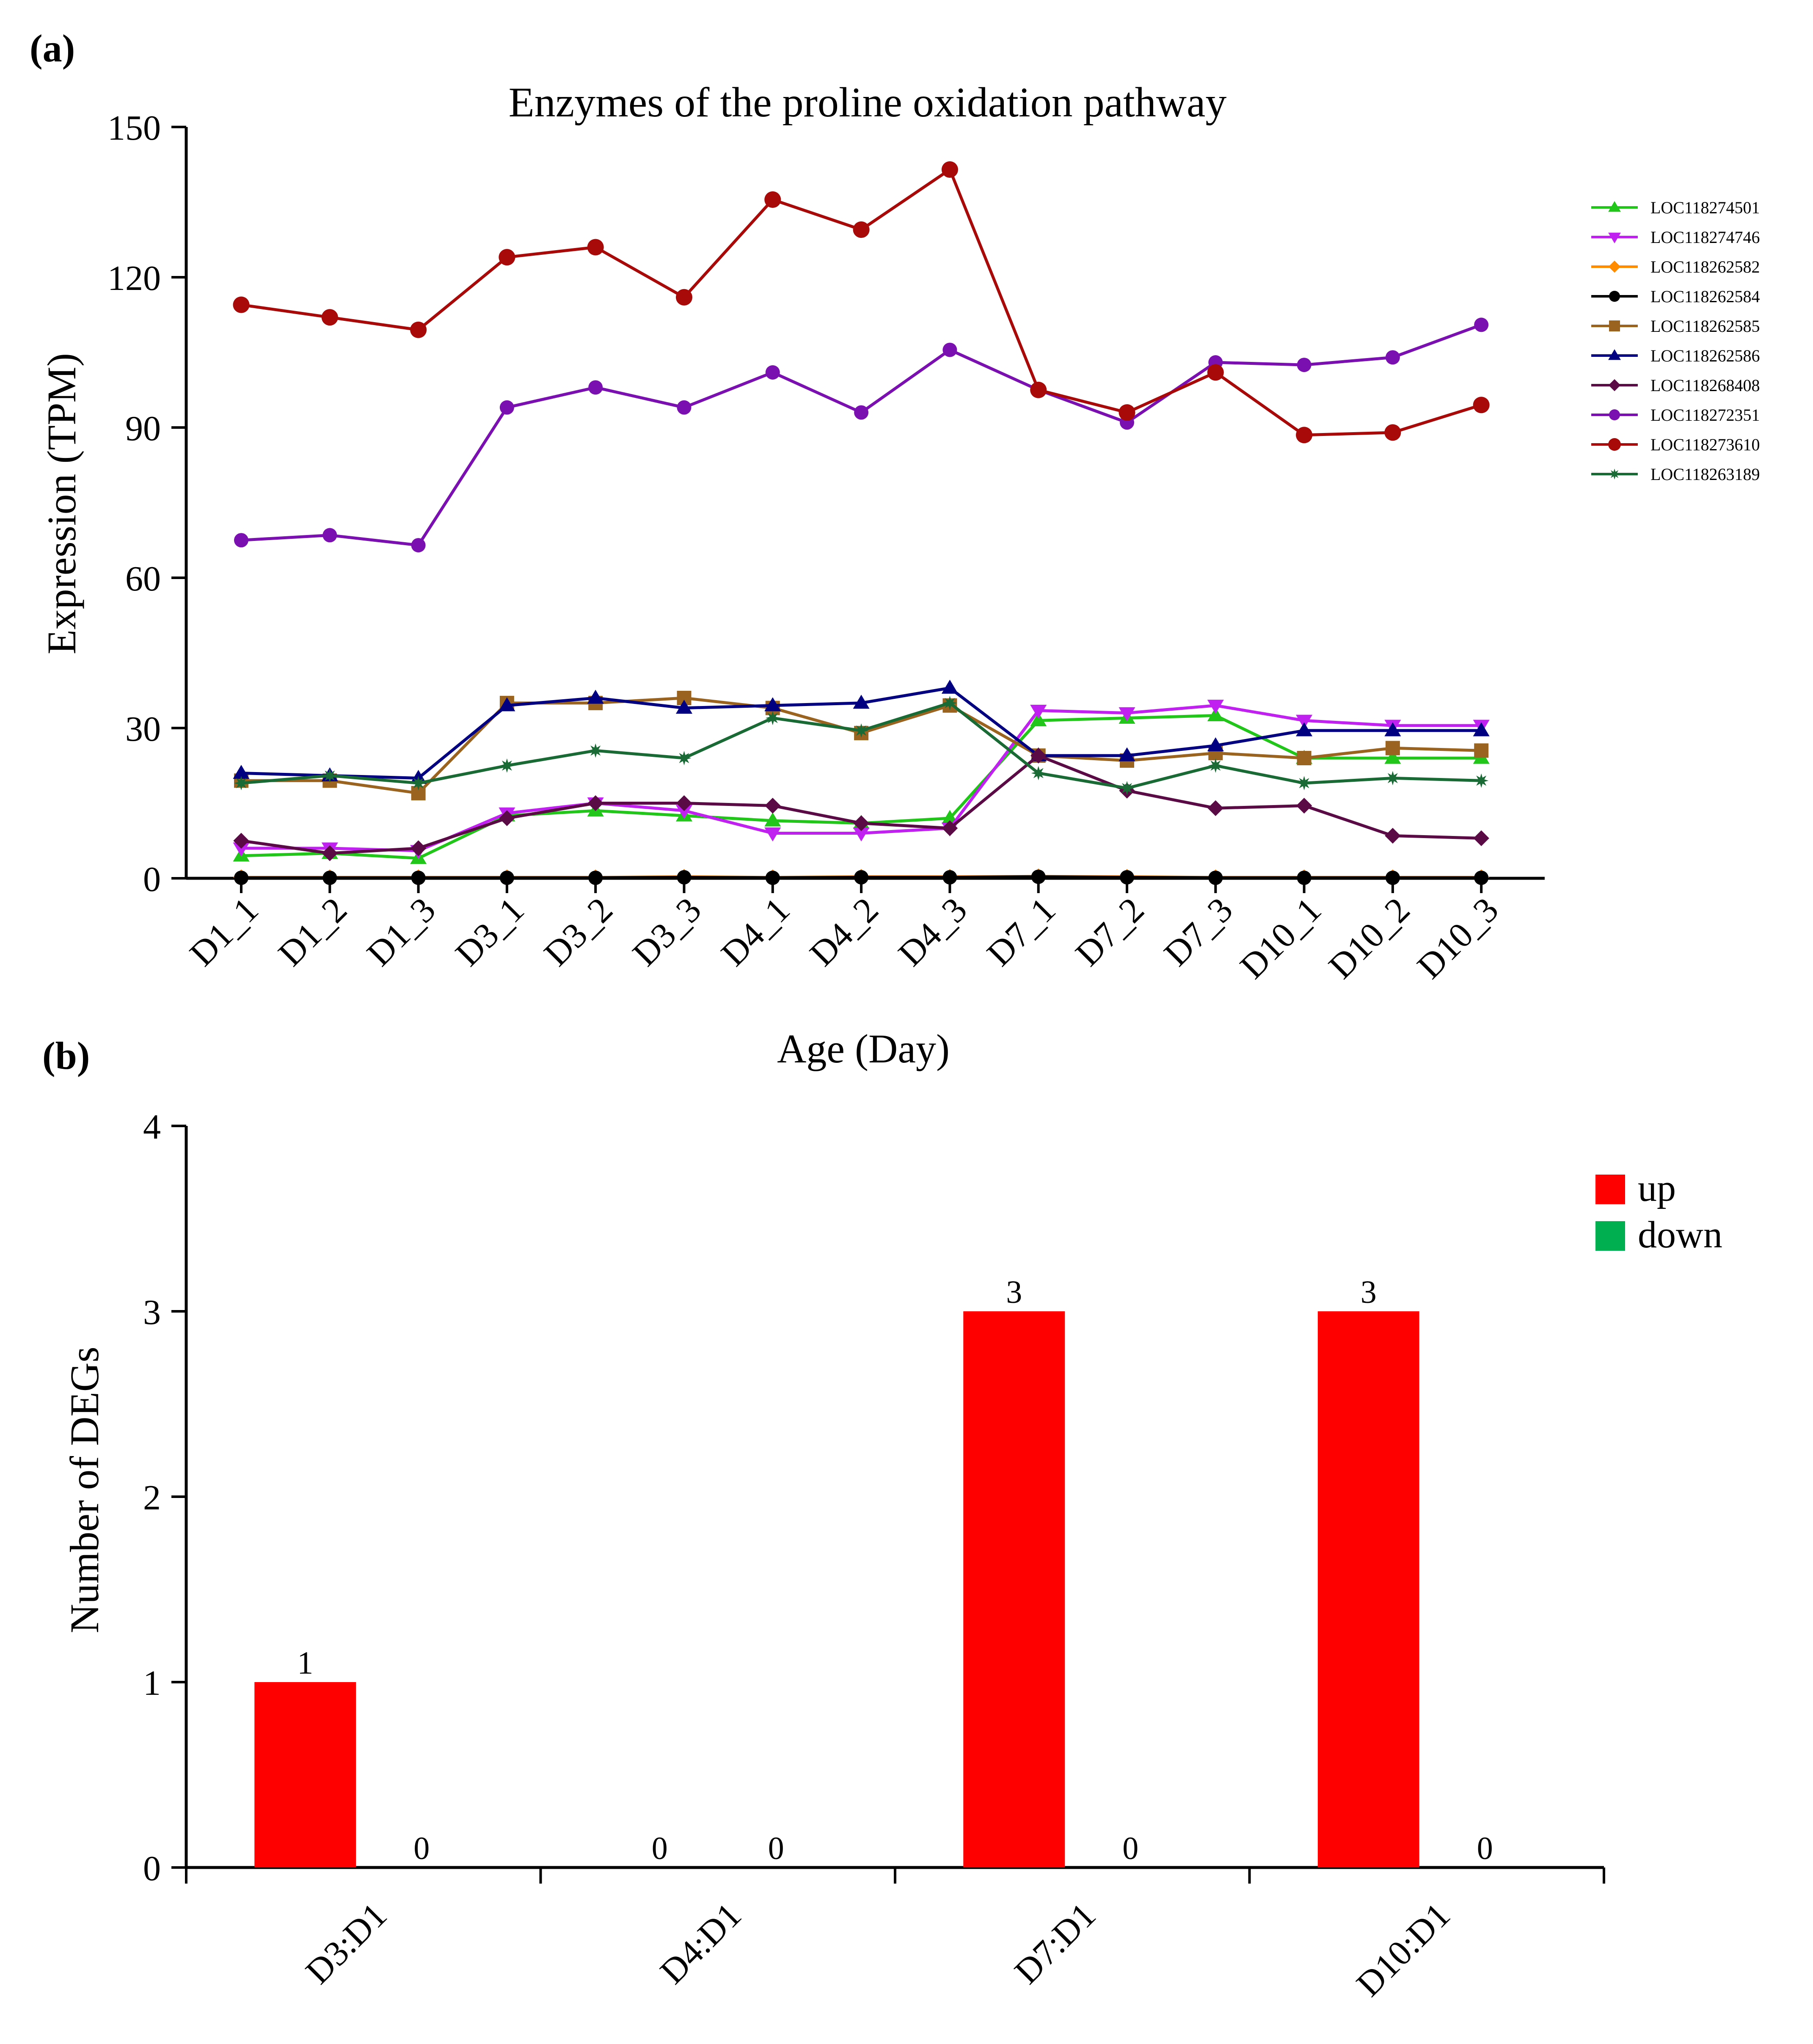  I want to click on x-tick-label: D4_3, so click(933, 932).